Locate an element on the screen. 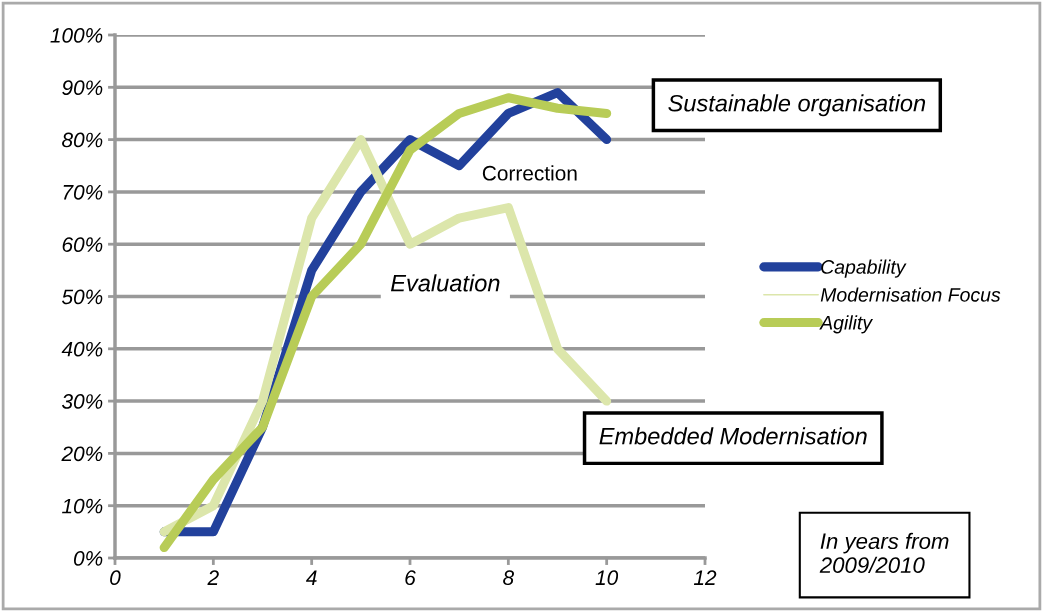 The width and height of the screenshot is (1043, 612). y-tick-label: 70% is located at coordinates (83, 192).